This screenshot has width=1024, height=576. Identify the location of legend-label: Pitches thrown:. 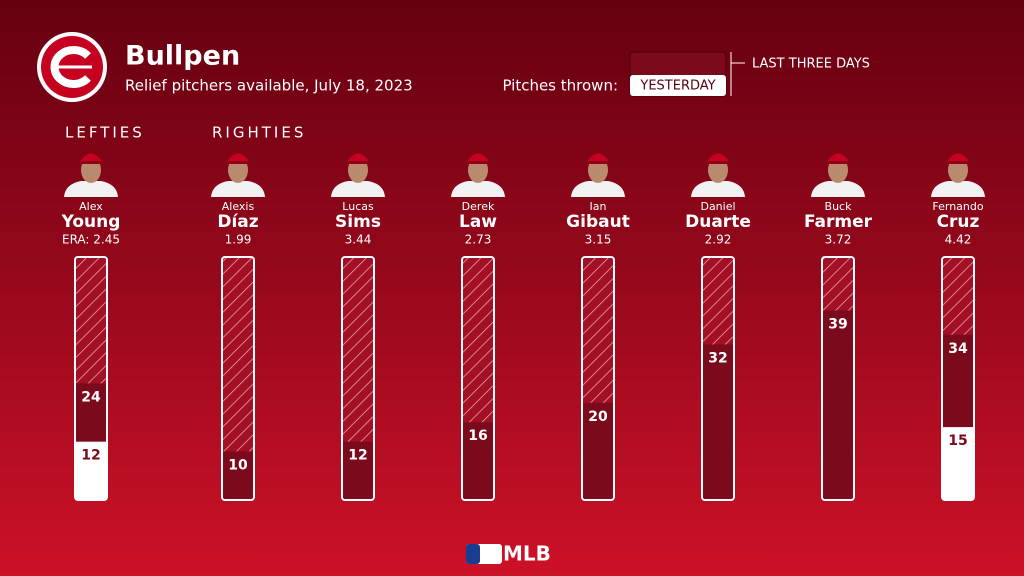
(560, 86).